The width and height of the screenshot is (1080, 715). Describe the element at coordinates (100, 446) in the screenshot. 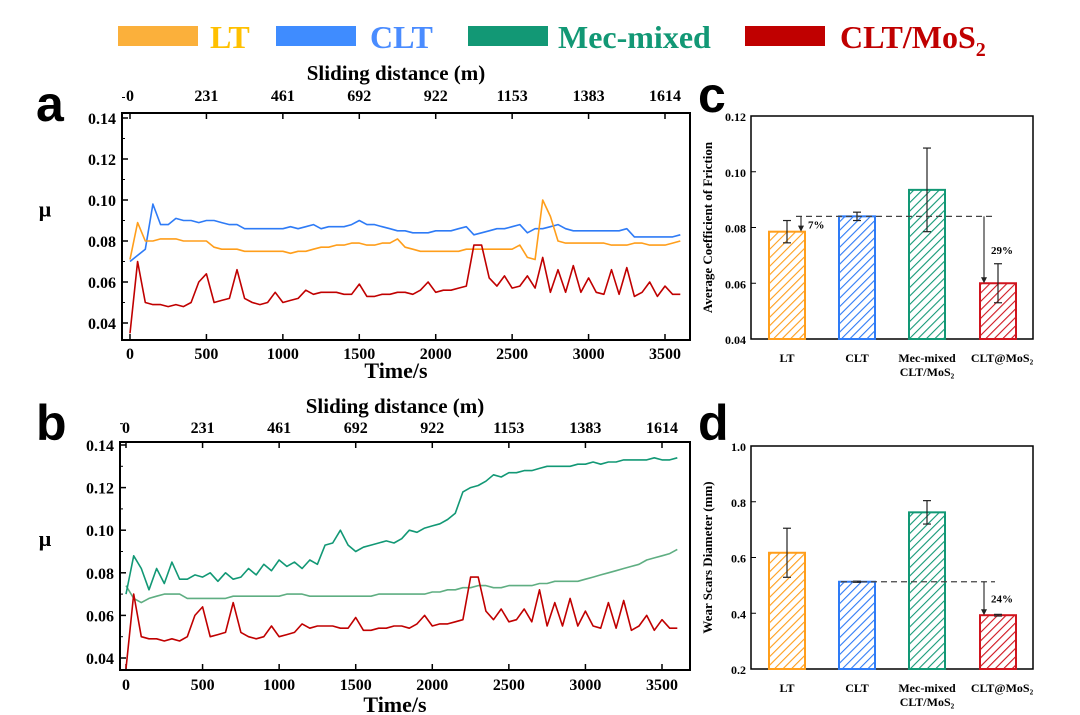

I see `y-tick-label: 0.14` at that location.